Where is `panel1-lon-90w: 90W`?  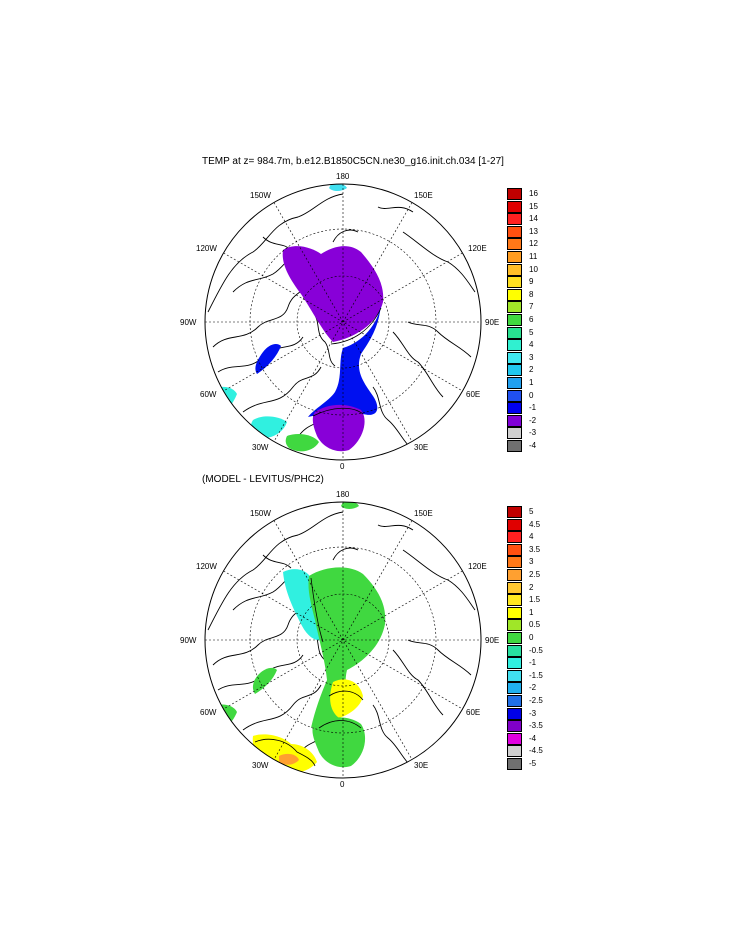
panel1-lon-90w: 90W is located at coordinates (188, 322).